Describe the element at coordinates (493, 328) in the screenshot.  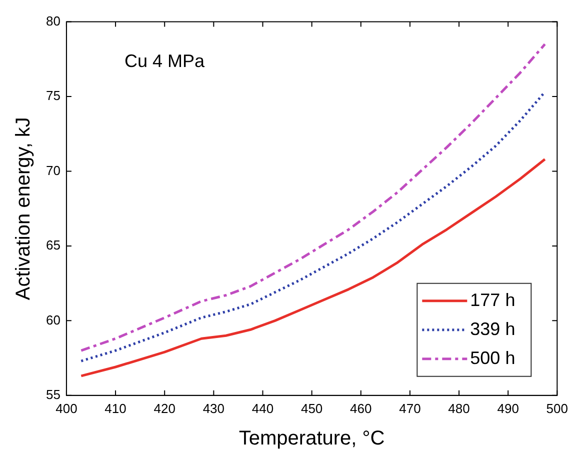
I see `legend-label: 339 h` at that location.